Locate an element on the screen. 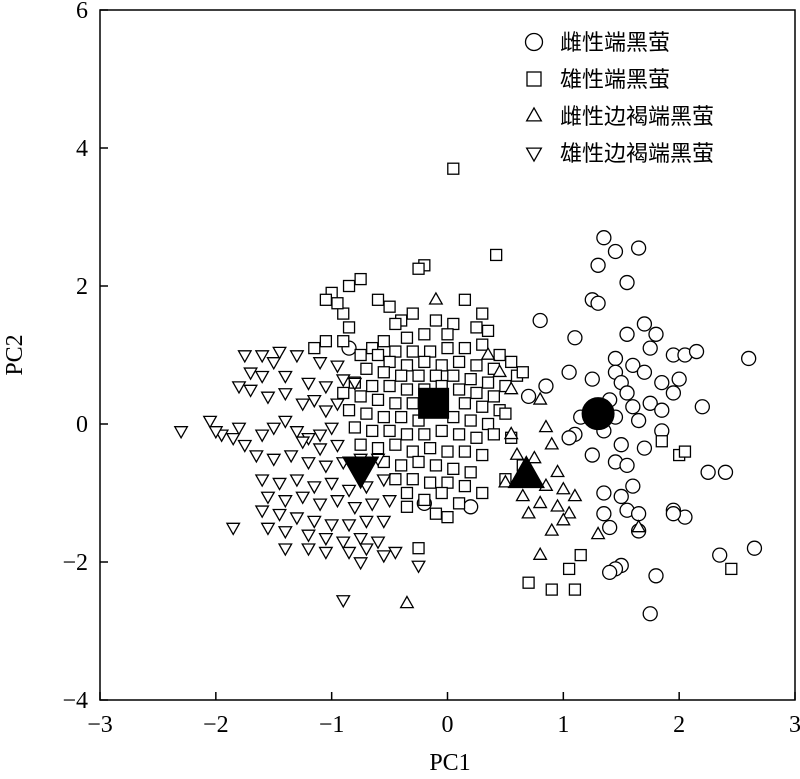  x-tick-label: 0 is located at coordinates (448, 725).